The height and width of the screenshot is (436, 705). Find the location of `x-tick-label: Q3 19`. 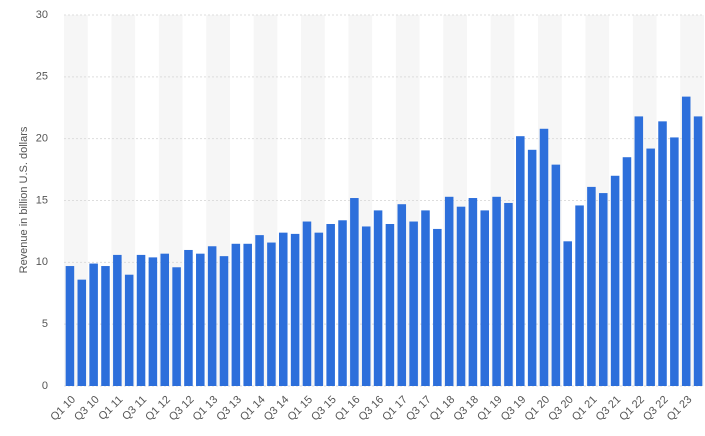

x-tick-label: Q3 19 is located at coordinates (514, 409).